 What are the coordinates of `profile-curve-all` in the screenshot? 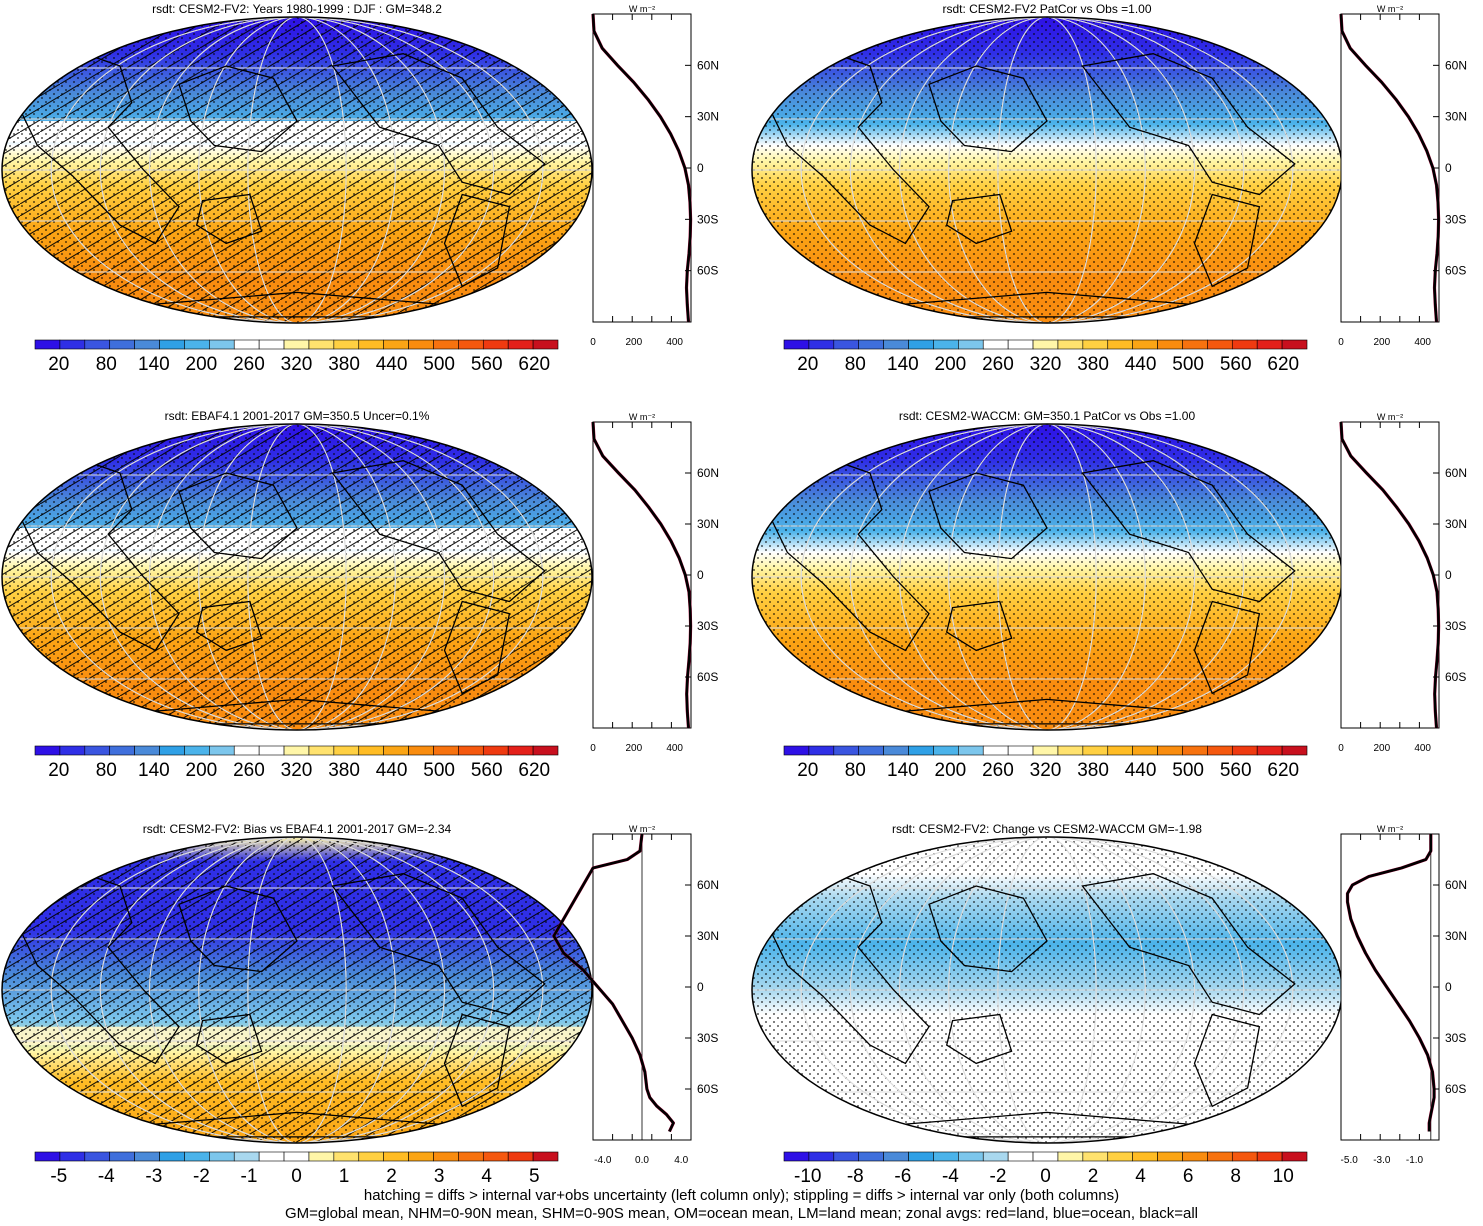 It's located at (1391, 983).